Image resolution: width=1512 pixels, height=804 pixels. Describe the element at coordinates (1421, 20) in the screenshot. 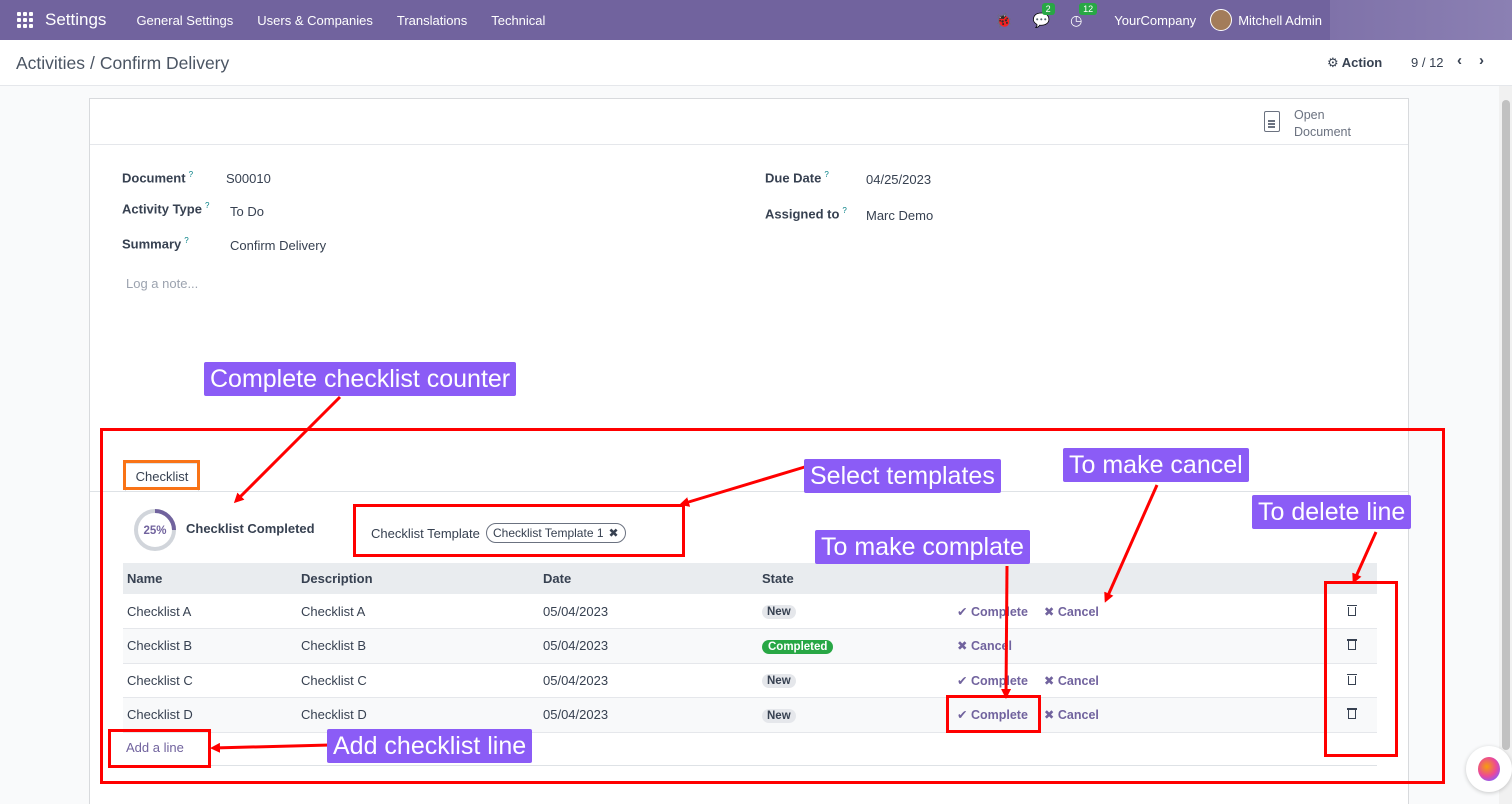

I see `blurred-area` at that location.